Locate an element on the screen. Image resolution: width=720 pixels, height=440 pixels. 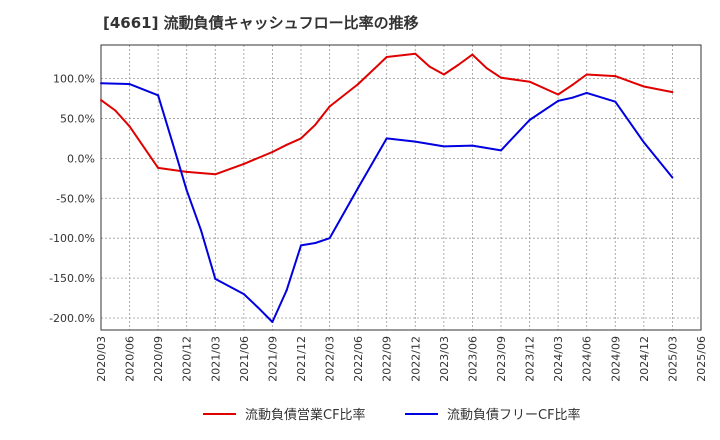
x-tick-label: 2021/12 is located at coordinates (301, 359).